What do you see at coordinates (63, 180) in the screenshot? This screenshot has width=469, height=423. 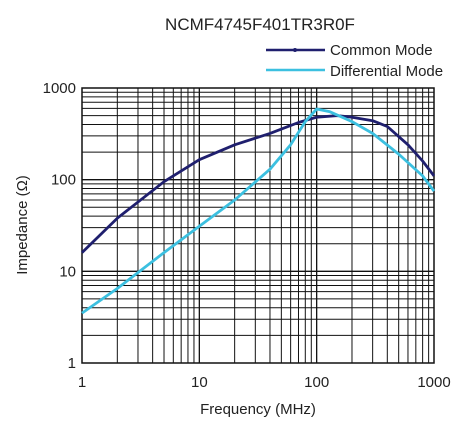 I see `y-tick-label: 100` at bounding box center [63, 180].